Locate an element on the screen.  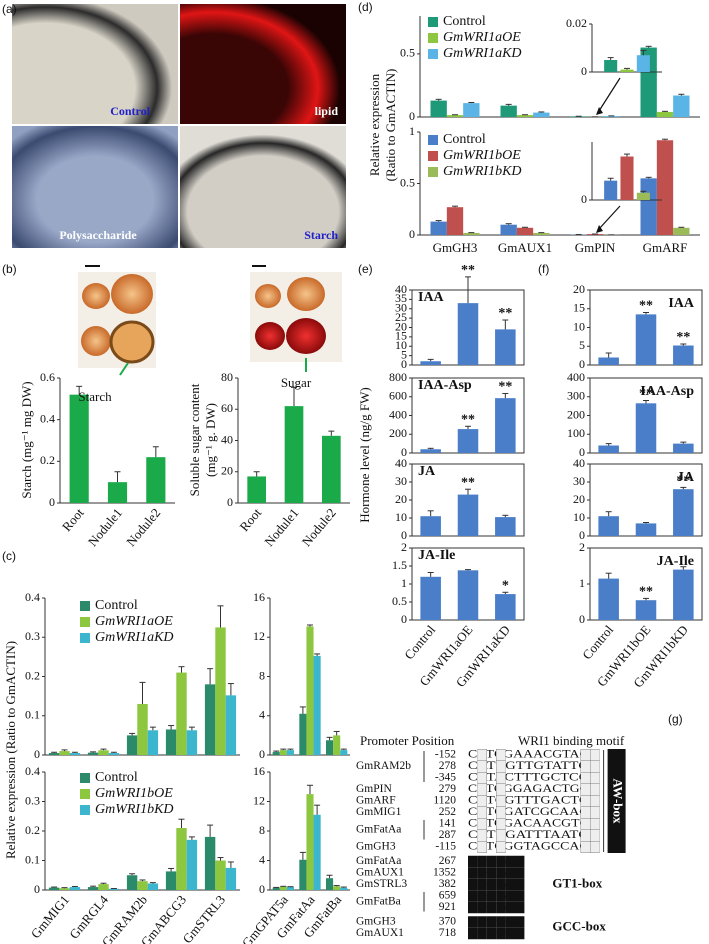
nodule is located at coordinates (132, 342).